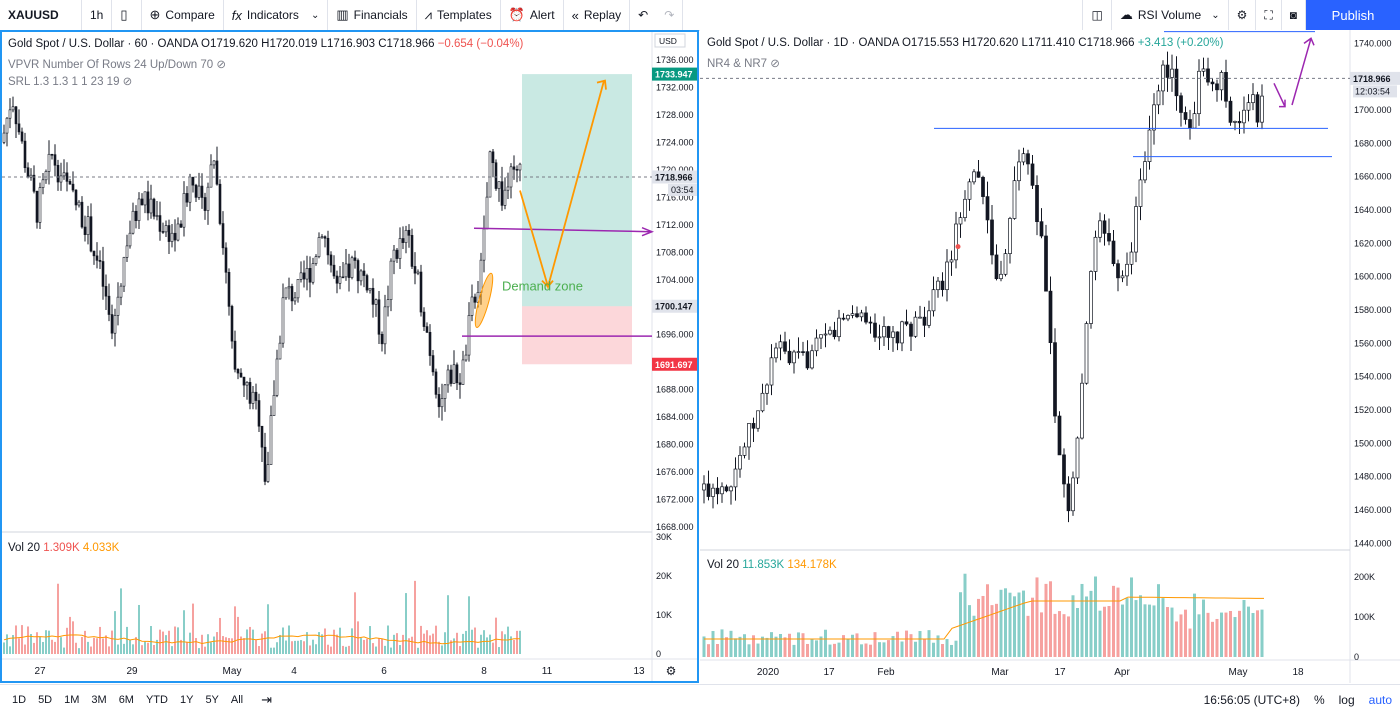 Image resolution: width=1400 pixels, height=714 pixels. Describe the element at coordinates (1373, 277) in the screenshot. I see `price-tick-label: 1600.000` at that location.